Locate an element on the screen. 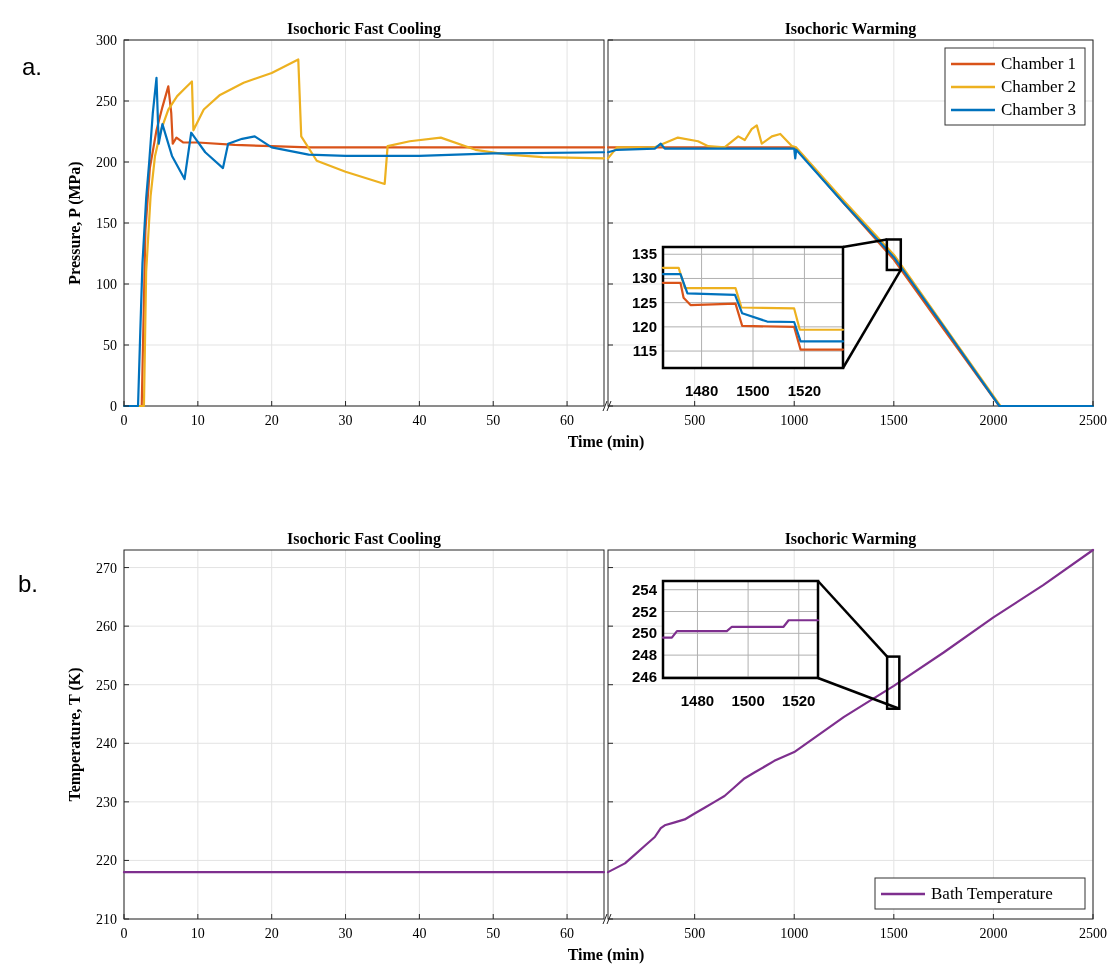 Image resolution: width=1113 pixels, height=976 pixels. legend-label: Chamber 3 is located at coordinates (1039, 109).